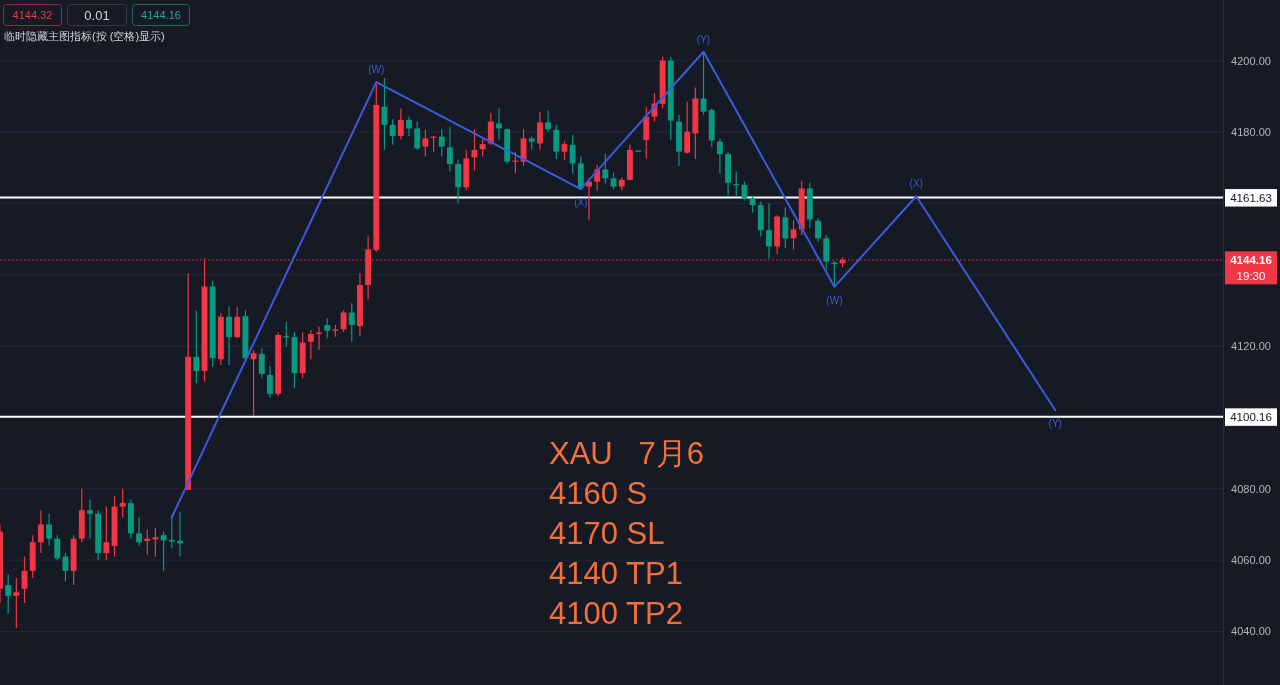  Describe the element at coordinates (627, 453) in the screenshot. I see `title: XAU 7月6` at that location.